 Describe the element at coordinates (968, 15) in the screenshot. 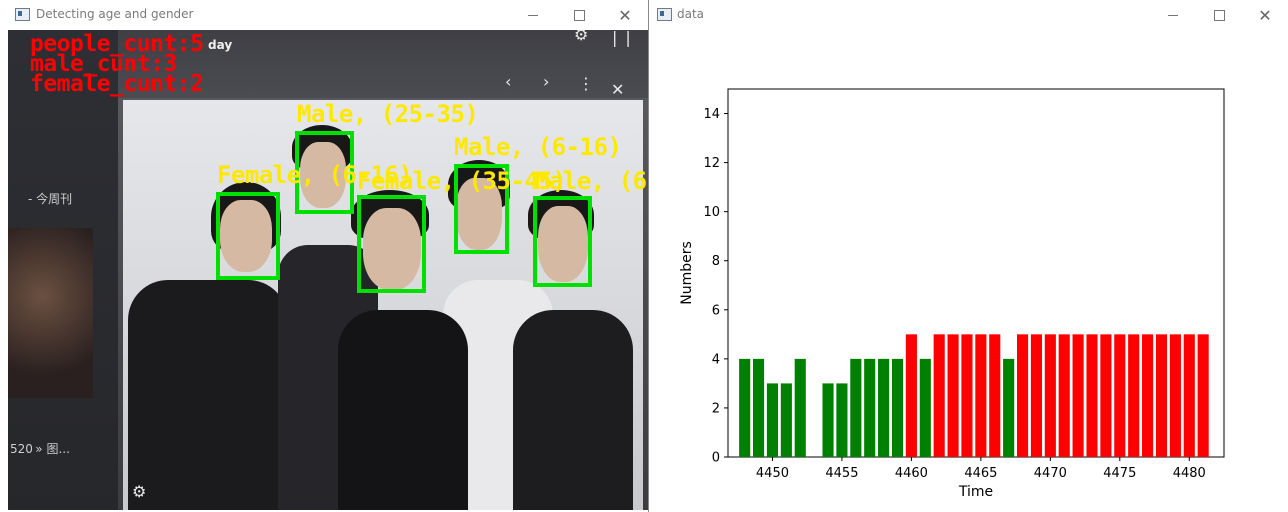

I see `data-window-titlebar: data ✕` at that location.